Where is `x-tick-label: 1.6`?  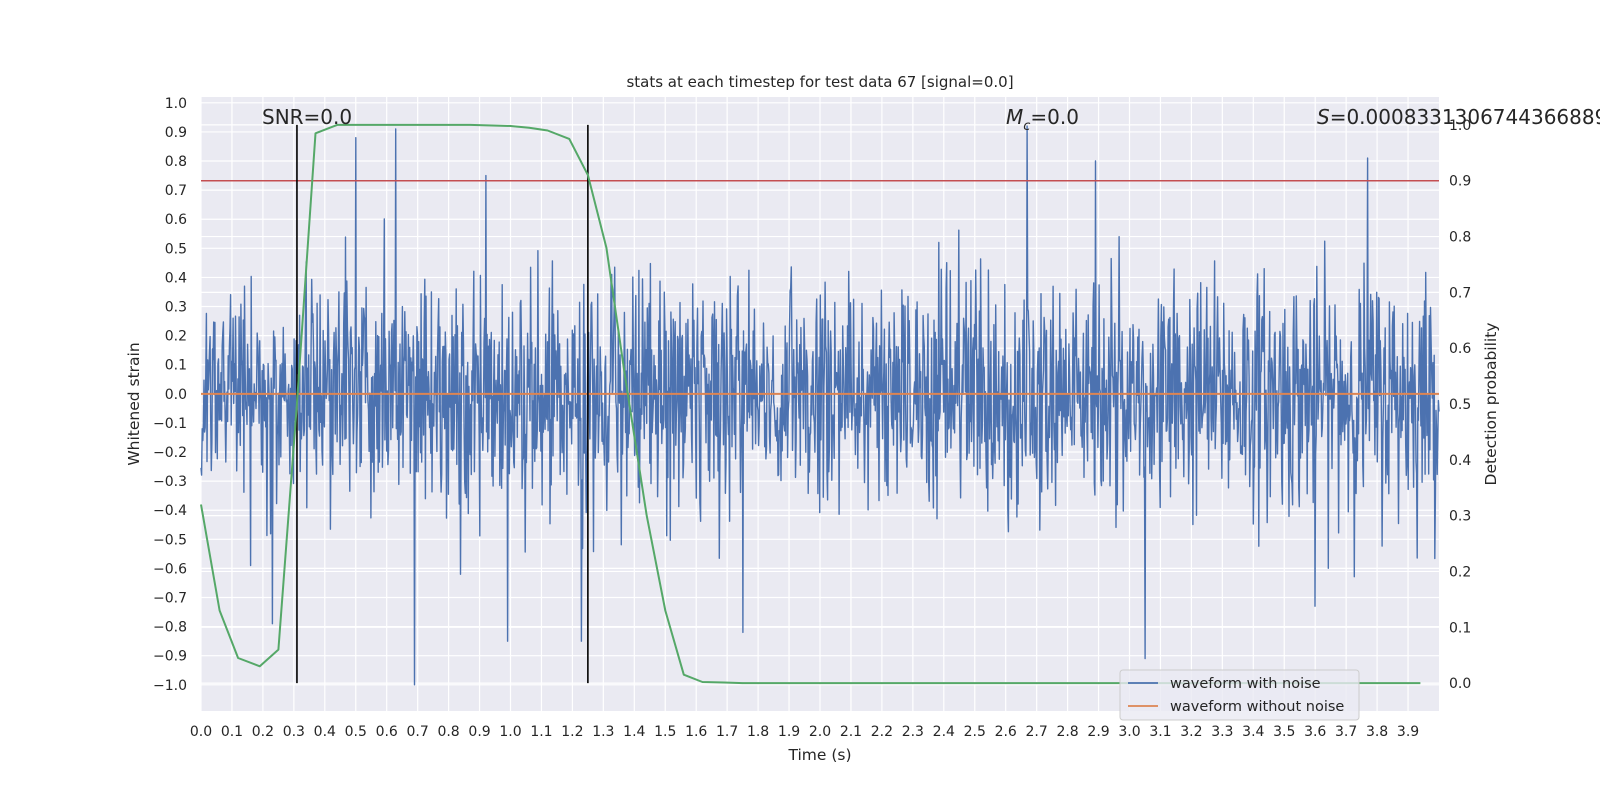
x-tick-label: 1.6 is located at coordinates (696, 732).